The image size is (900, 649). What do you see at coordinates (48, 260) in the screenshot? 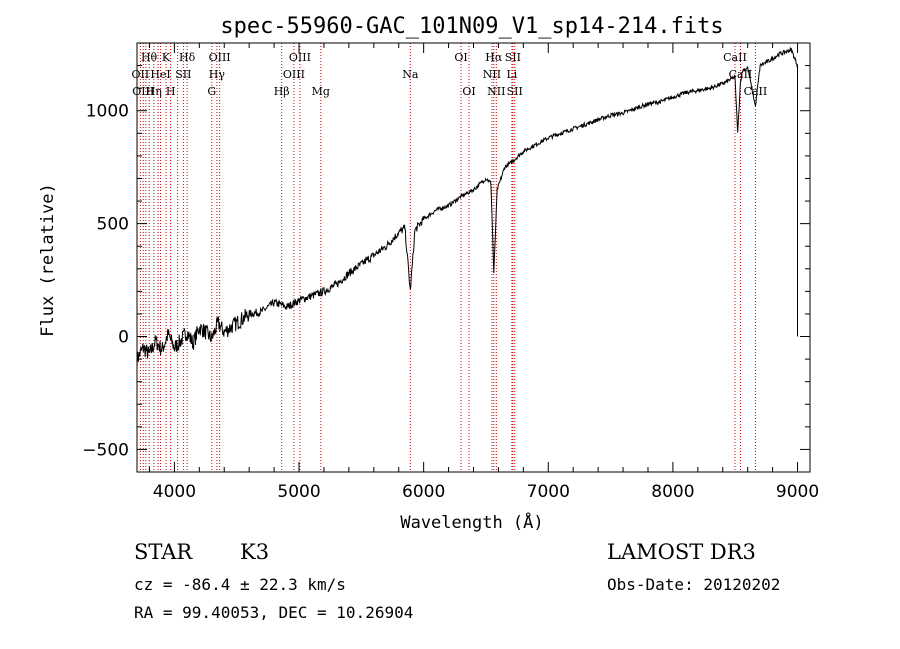
I see `y-axis-label: Flux (relative)` at bounding box center [48, 260].